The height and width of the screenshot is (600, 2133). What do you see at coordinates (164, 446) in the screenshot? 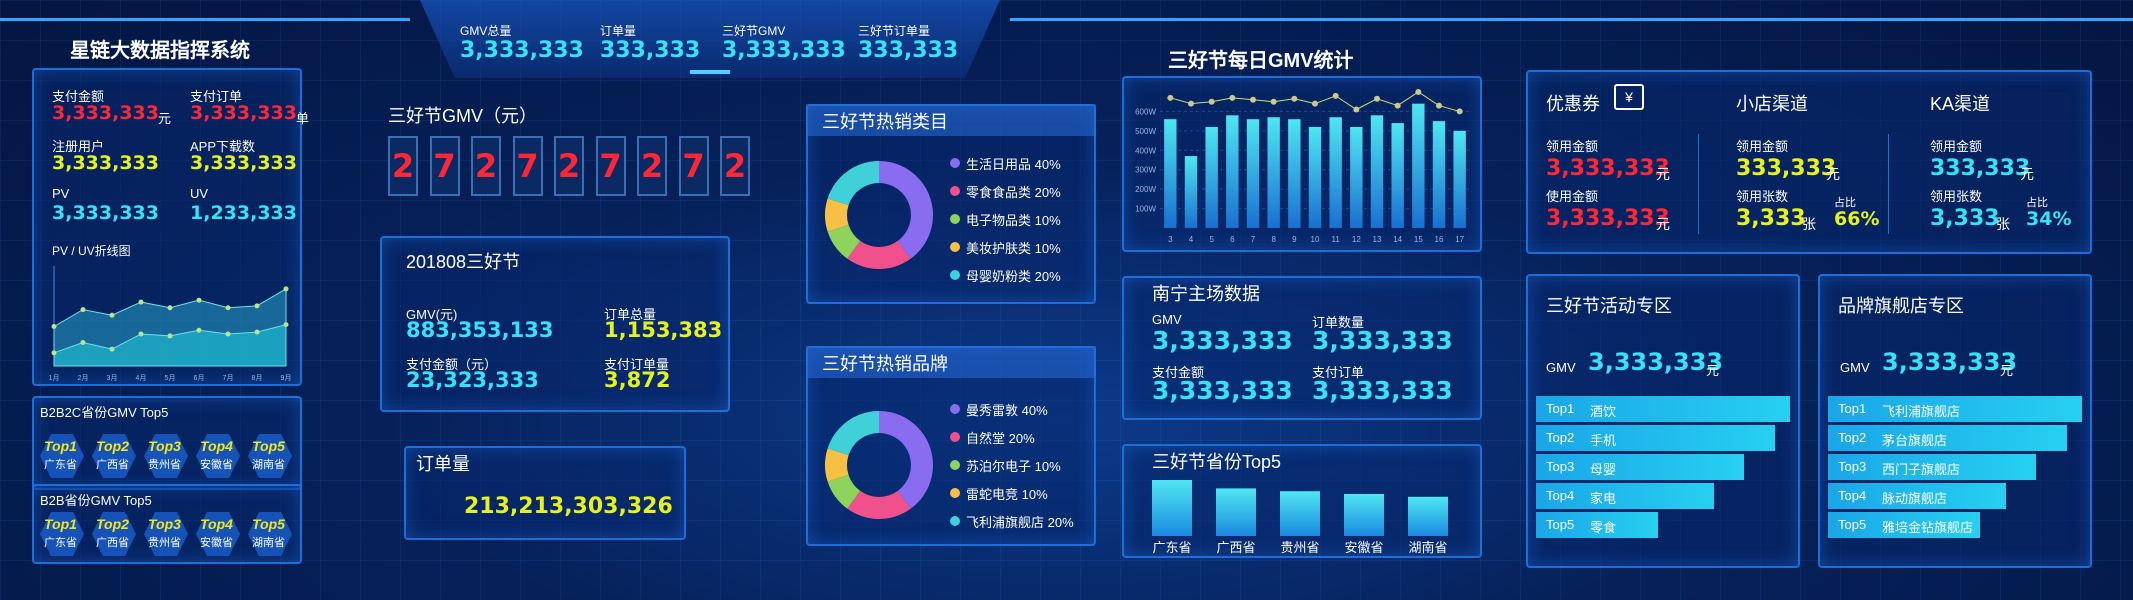
I see `province-rank: Top3` at bounding box center [164, 446].